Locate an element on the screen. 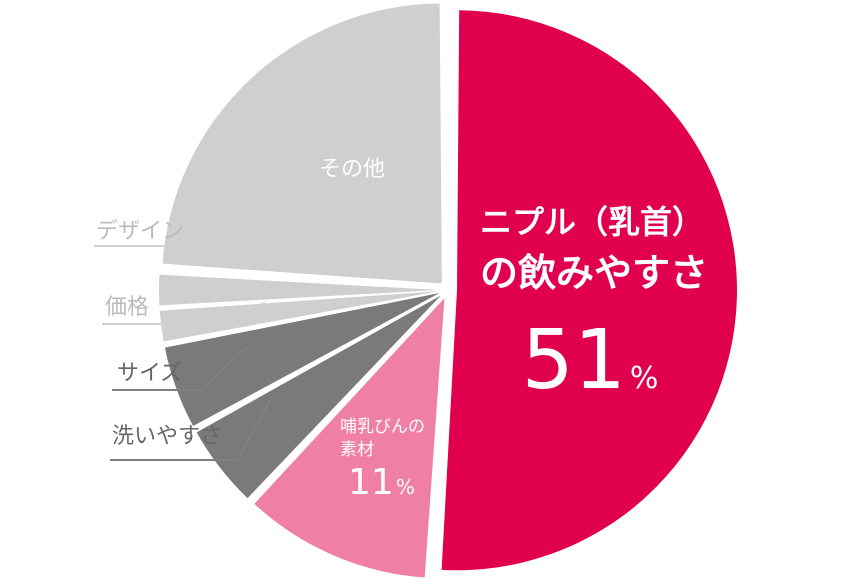 The width and height of the screenshot is (854, 582). leader-lines is located at coordinates (182, 353).